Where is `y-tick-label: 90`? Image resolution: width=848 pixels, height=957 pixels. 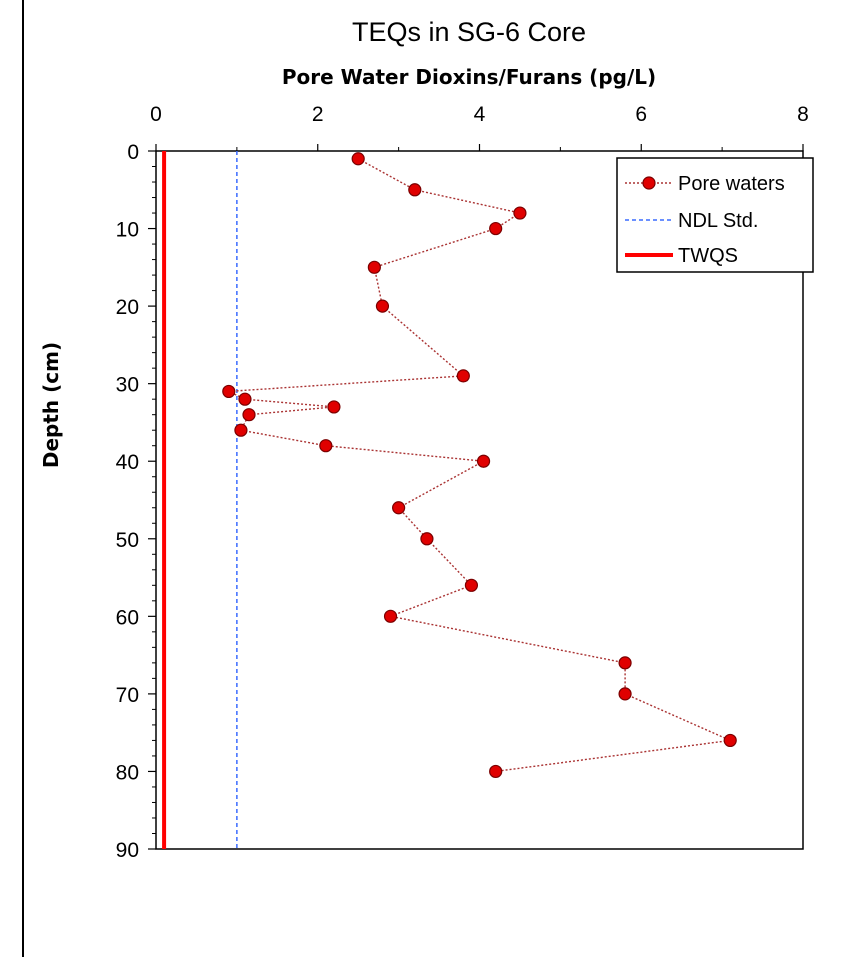 y-tick-label: 90 is located at coordinates (127, 850).